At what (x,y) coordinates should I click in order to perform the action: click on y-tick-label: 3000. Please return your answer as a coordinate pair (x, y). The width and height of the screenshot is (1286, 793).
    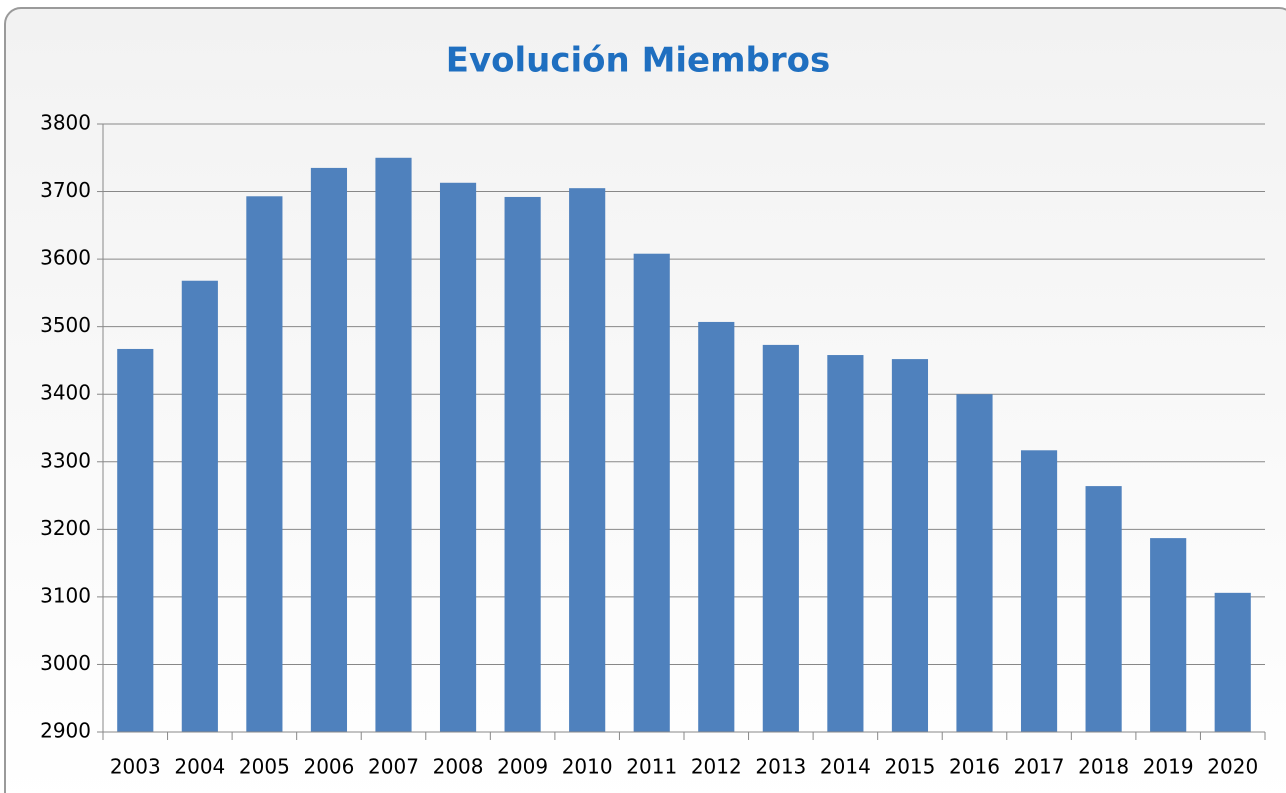
    Looking at the image, I should click on (65, 663).